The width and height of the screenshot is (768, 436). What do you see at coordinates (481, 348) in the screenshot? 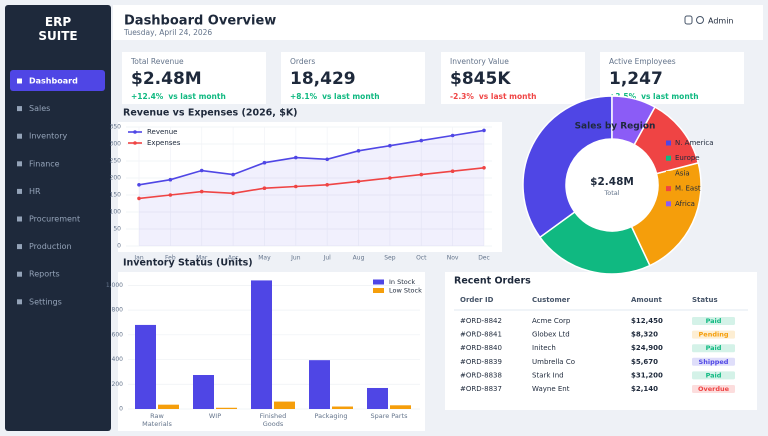
I see `order-id: #ORD-8840` at bounding box center [481, 348].